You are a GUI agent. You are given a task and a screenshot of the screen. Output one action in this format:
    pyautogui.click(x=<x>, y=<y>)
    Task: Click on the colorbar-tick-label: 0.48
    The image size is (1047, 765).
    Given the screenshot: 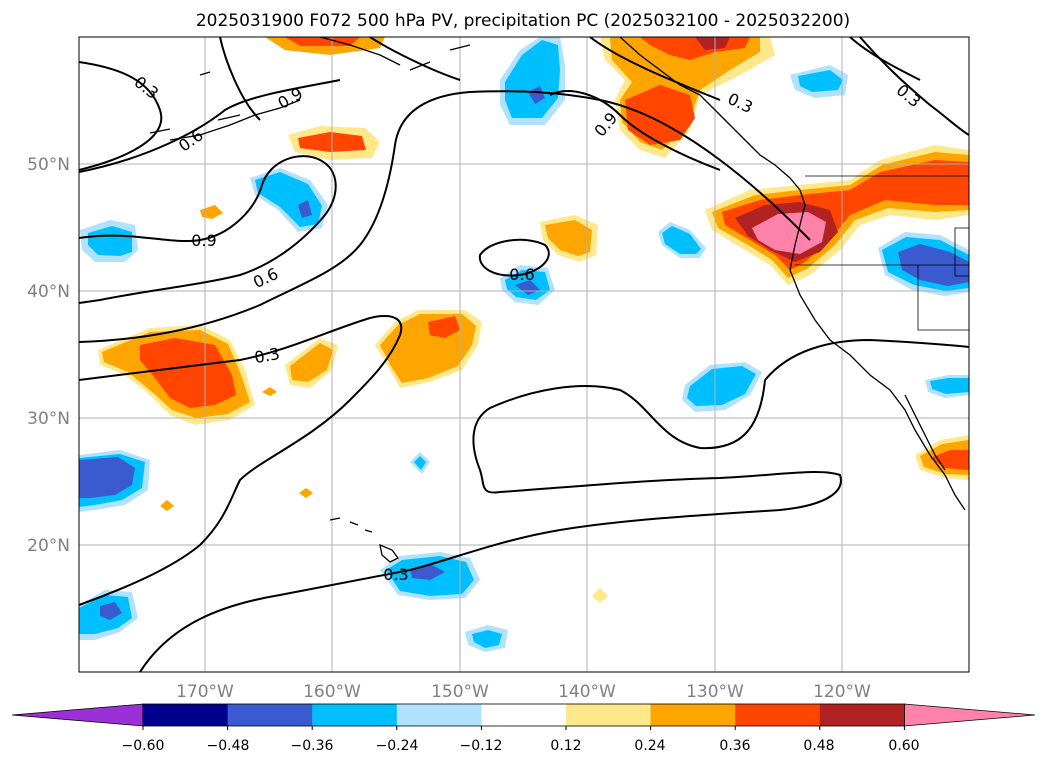 What is the action you would take?
    pyautogui.click(x=818, y=746)
    